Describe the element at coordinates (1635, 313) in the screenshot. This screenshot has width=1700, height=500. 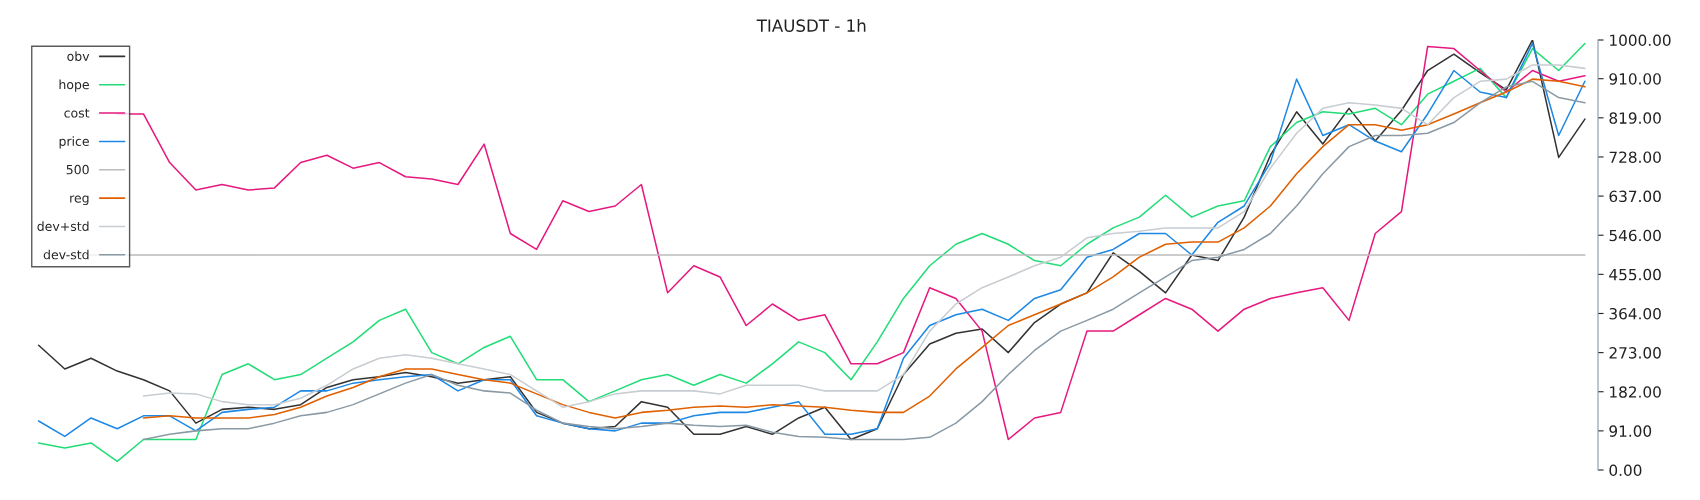
I see `y-tick-label: 364.00` at that location.